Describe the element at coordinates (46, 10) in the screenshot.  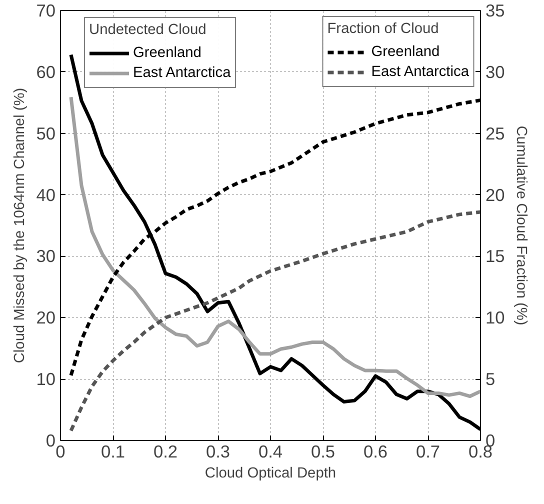
I see `y-tick-label: 70` at that location.